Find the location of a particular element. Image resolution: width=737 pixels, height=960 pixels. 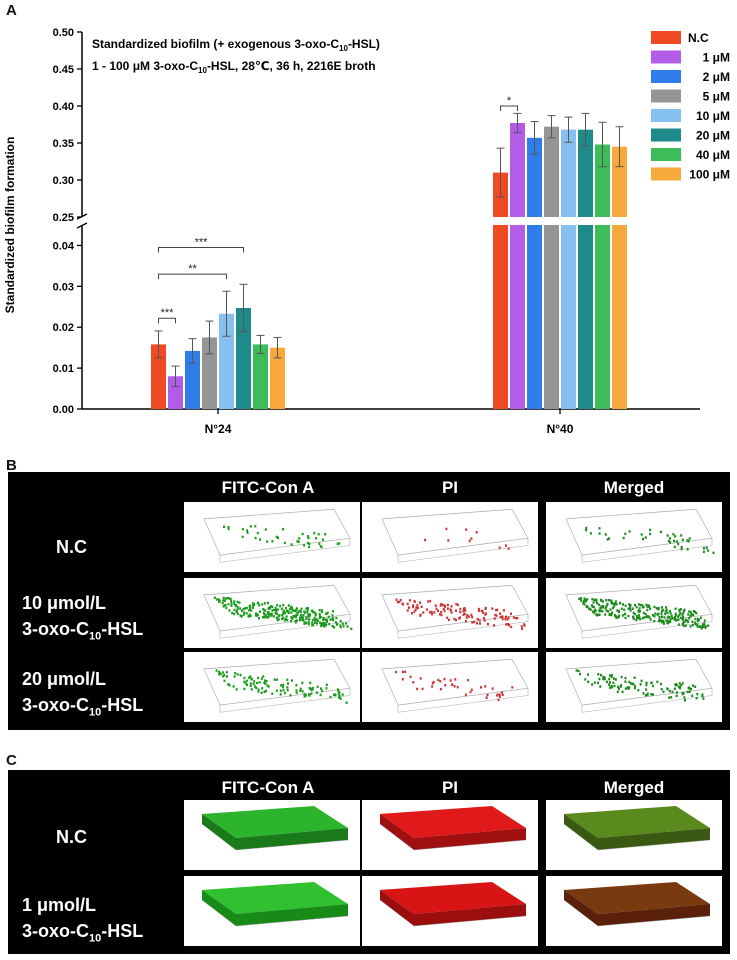

legend-label: N.C is located at coordinates (698, 38).